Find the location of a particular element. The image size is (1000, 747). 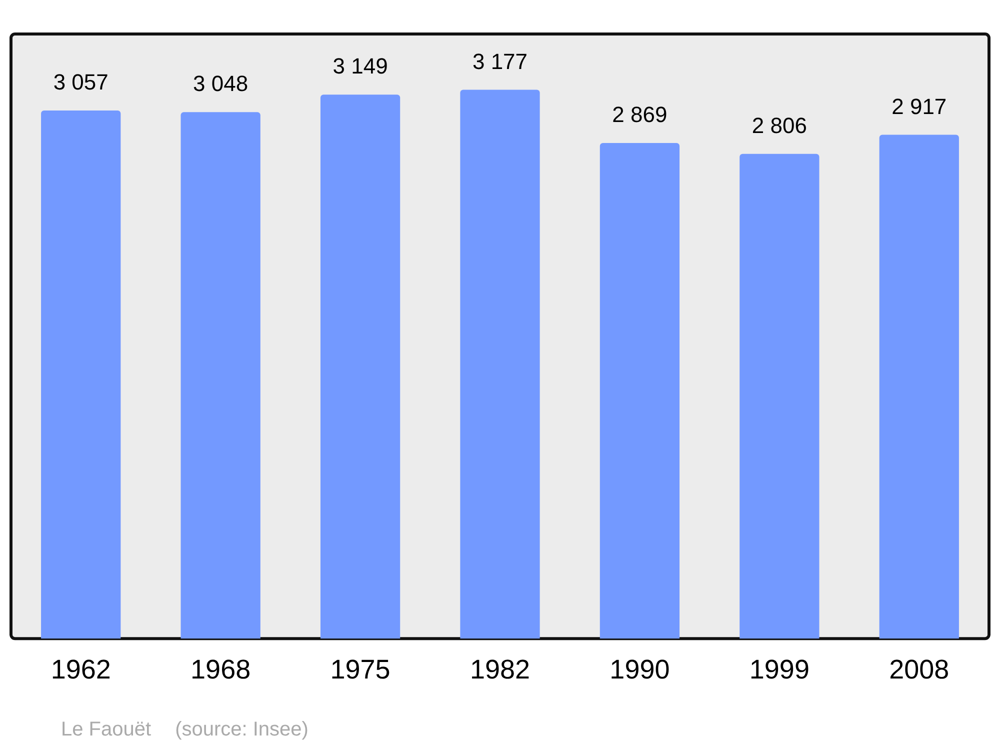

x-tick-label: 1962 is located at coordinates (80, 669).